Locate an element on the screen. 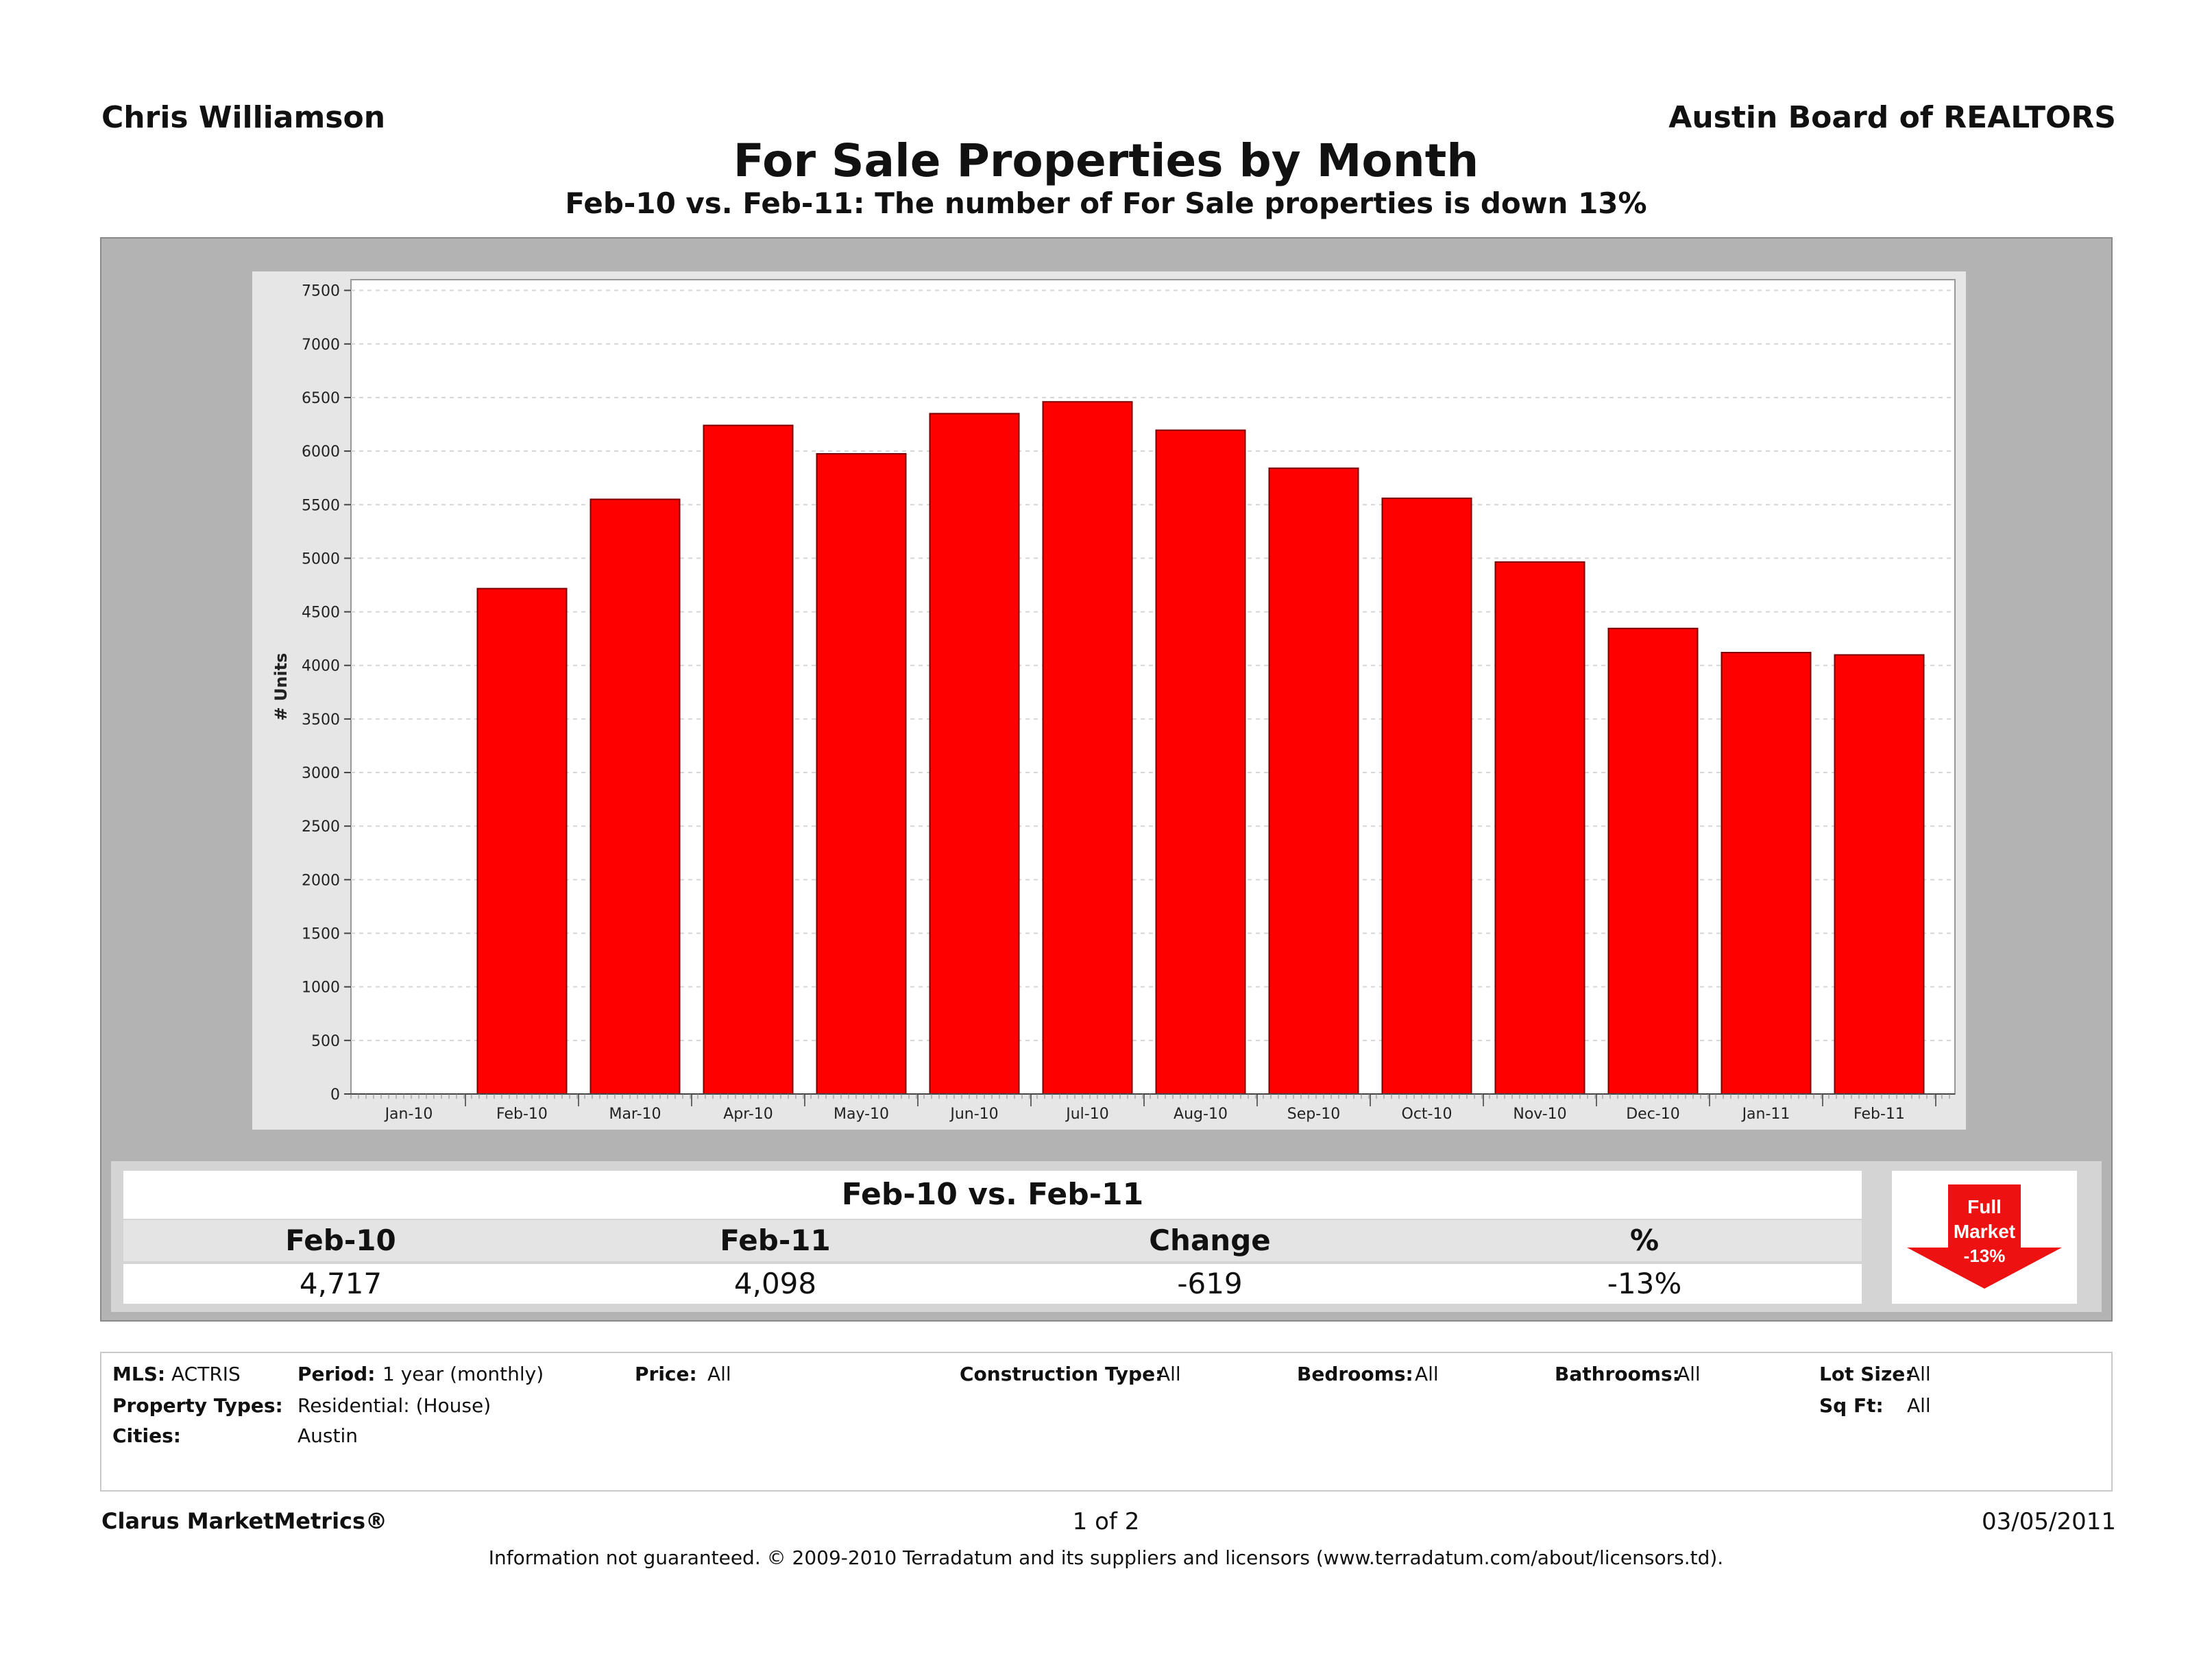  mls-label: MLS: is located at coordinates (139, 1374).